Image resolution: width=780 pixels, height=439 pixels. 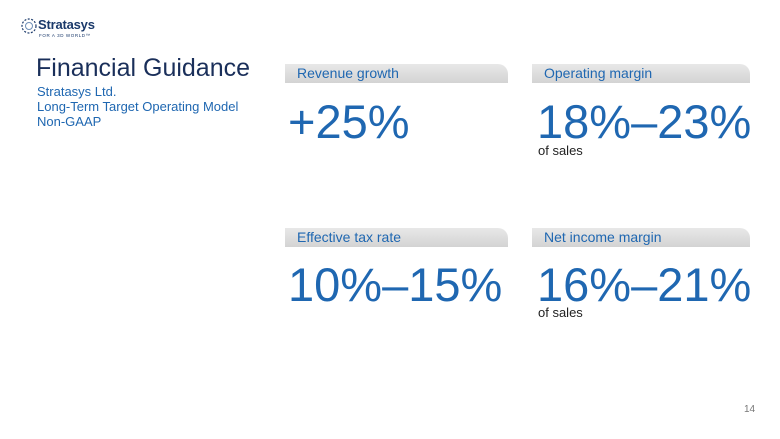 What do you see at coordinates (143, 68) in the screenshot?
I see `page-title: Financial Guidance` at bounding box center [143, 68].